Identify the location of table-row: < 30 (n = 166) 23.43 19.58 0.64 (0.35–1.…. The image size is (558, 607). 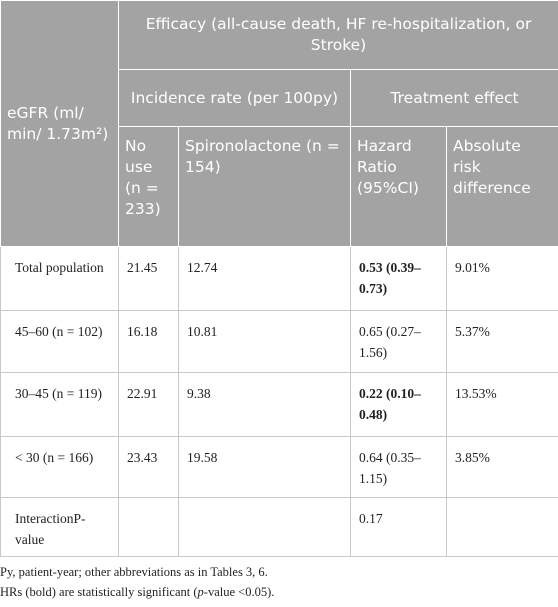
(279, 467).